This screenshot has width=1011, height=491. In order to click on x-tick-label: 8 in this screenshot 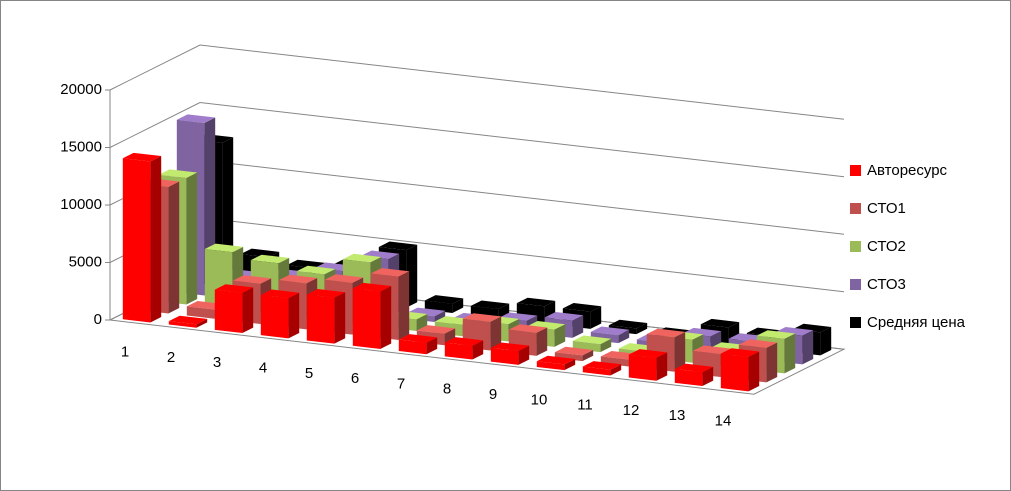, I will do `click(447, 389)`.